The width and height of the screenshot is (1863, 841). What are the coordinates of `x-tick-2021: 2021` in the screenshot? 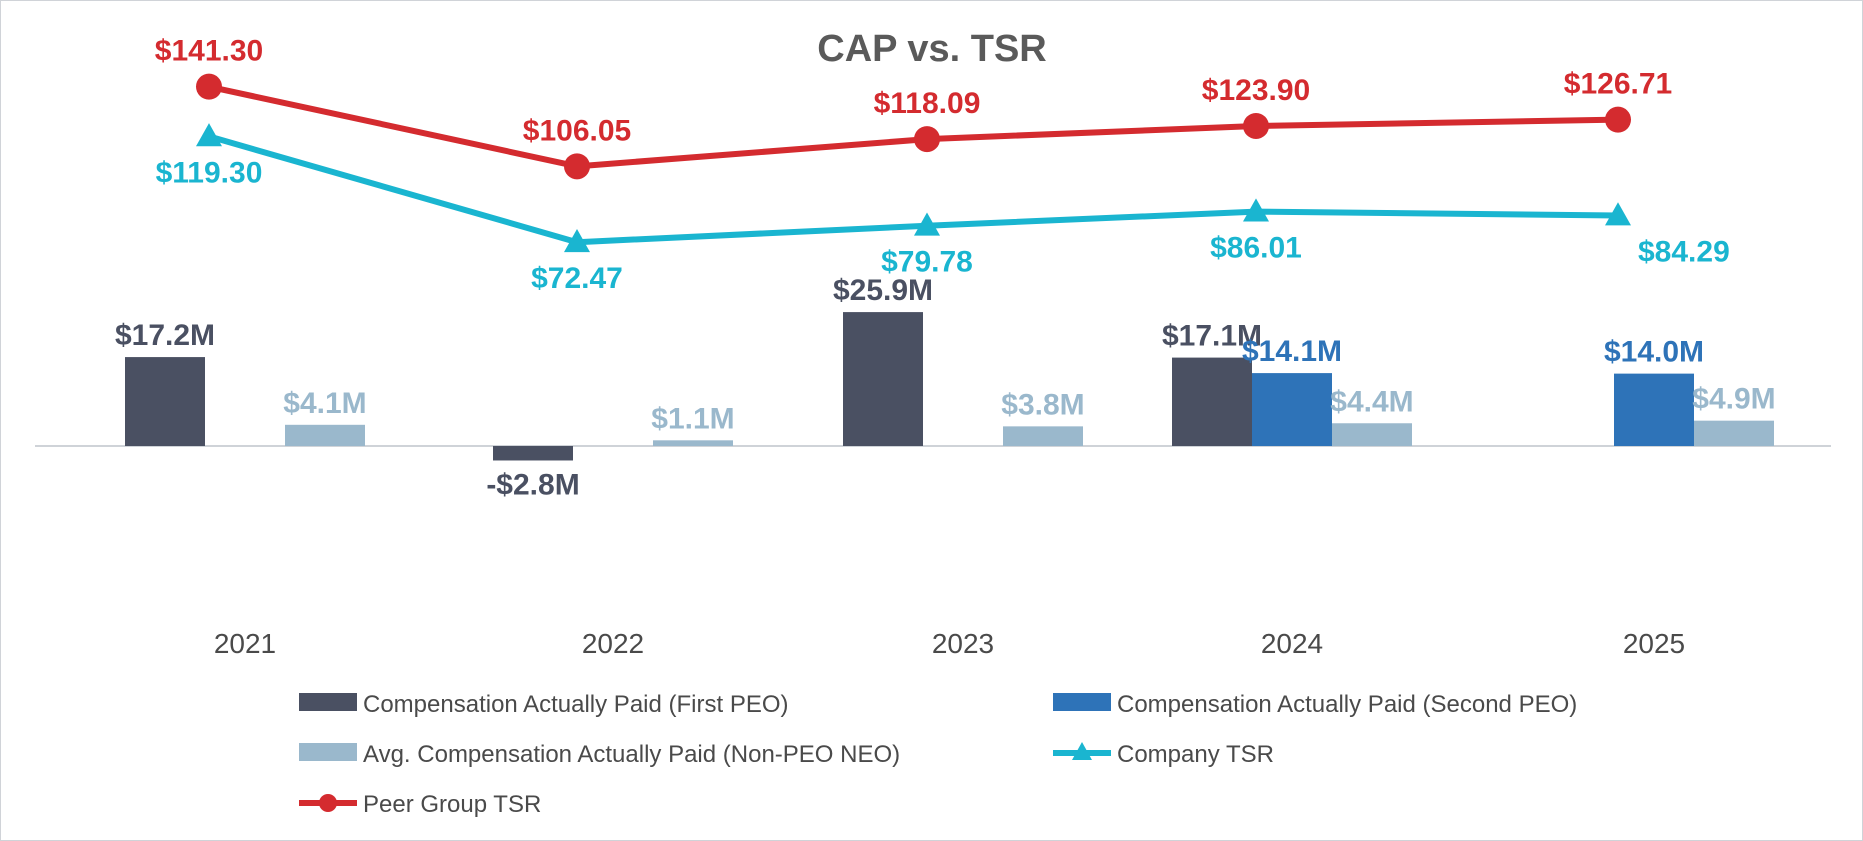 It's located at (245, 643).